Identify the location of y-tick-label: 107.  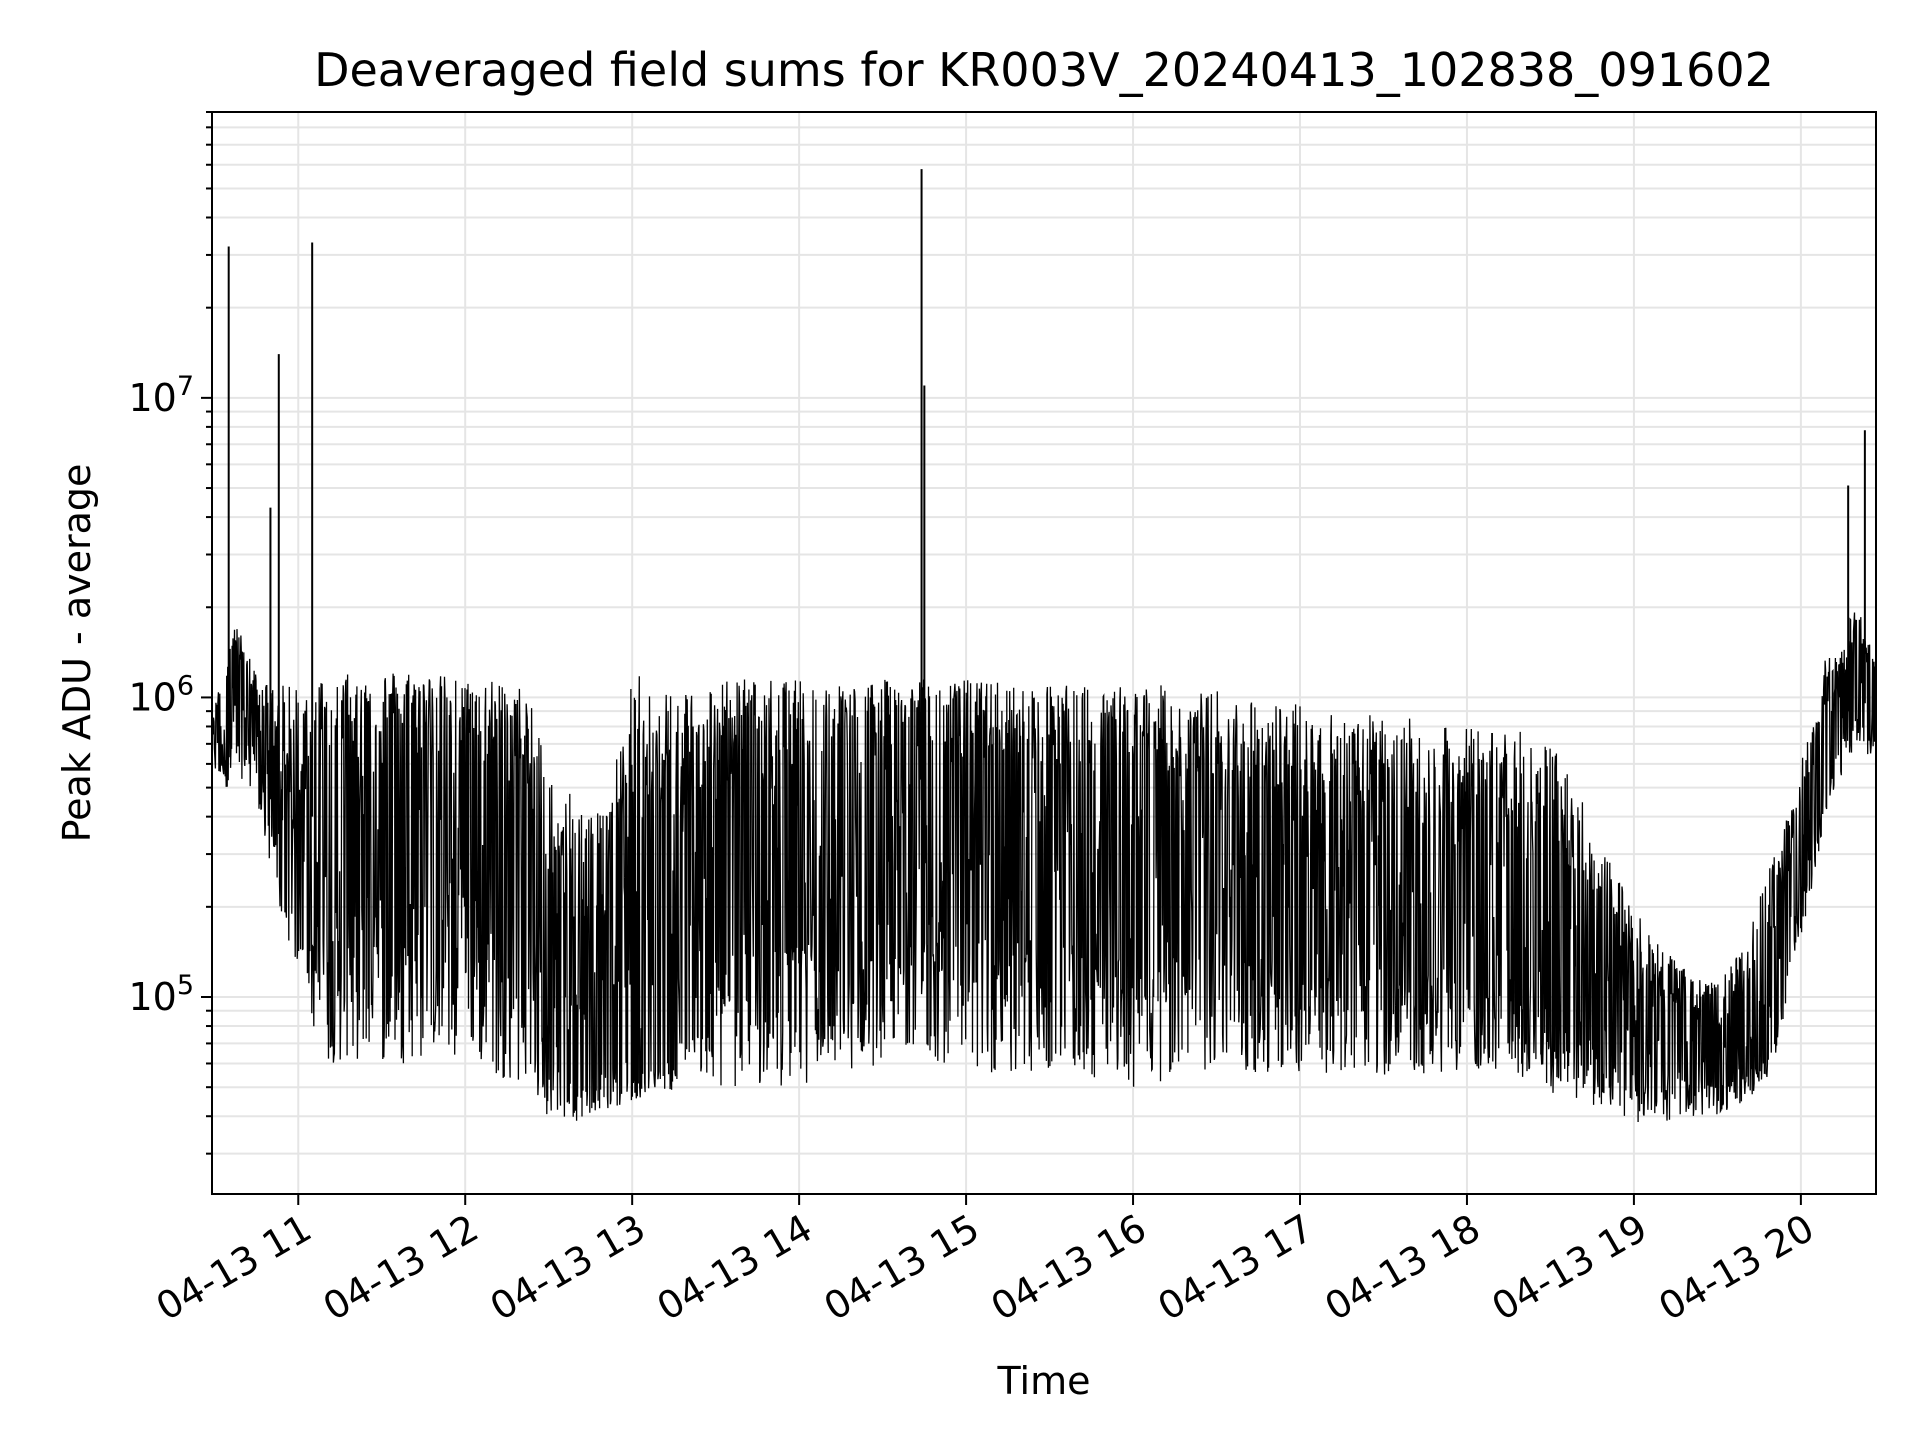
(161, 395).